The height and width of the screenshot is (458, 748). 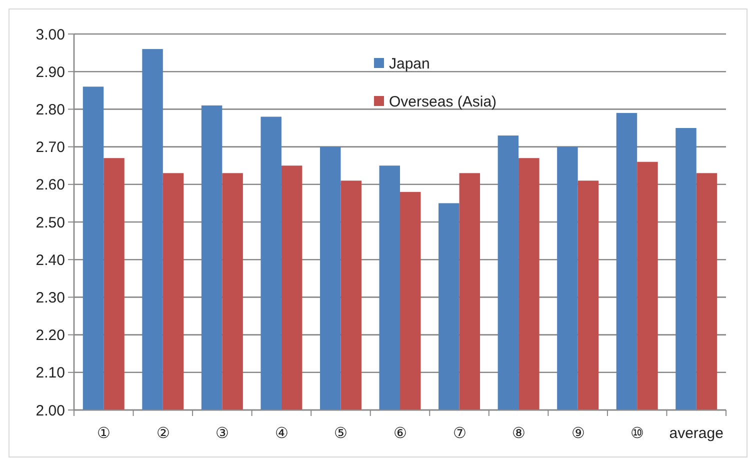 I want to click on legend-label: Overseas (Asia), so click(x=443, y=101).